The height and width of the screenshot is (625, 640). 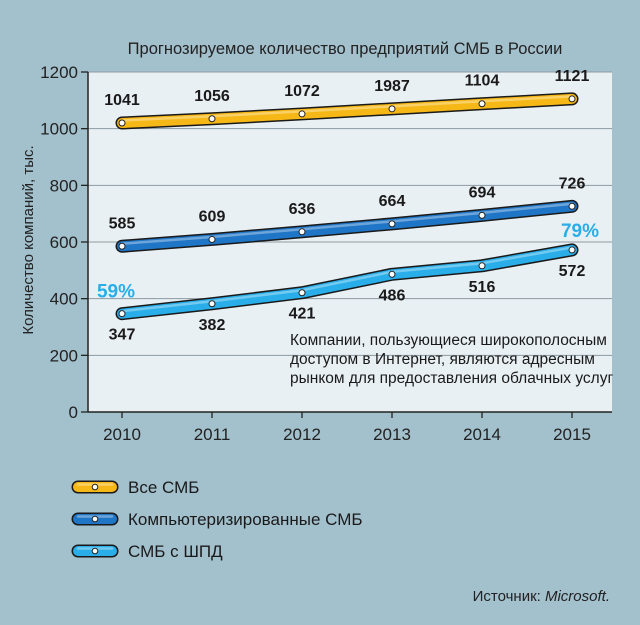 I want to click on data-label: 516, so click(x=482, y=287).